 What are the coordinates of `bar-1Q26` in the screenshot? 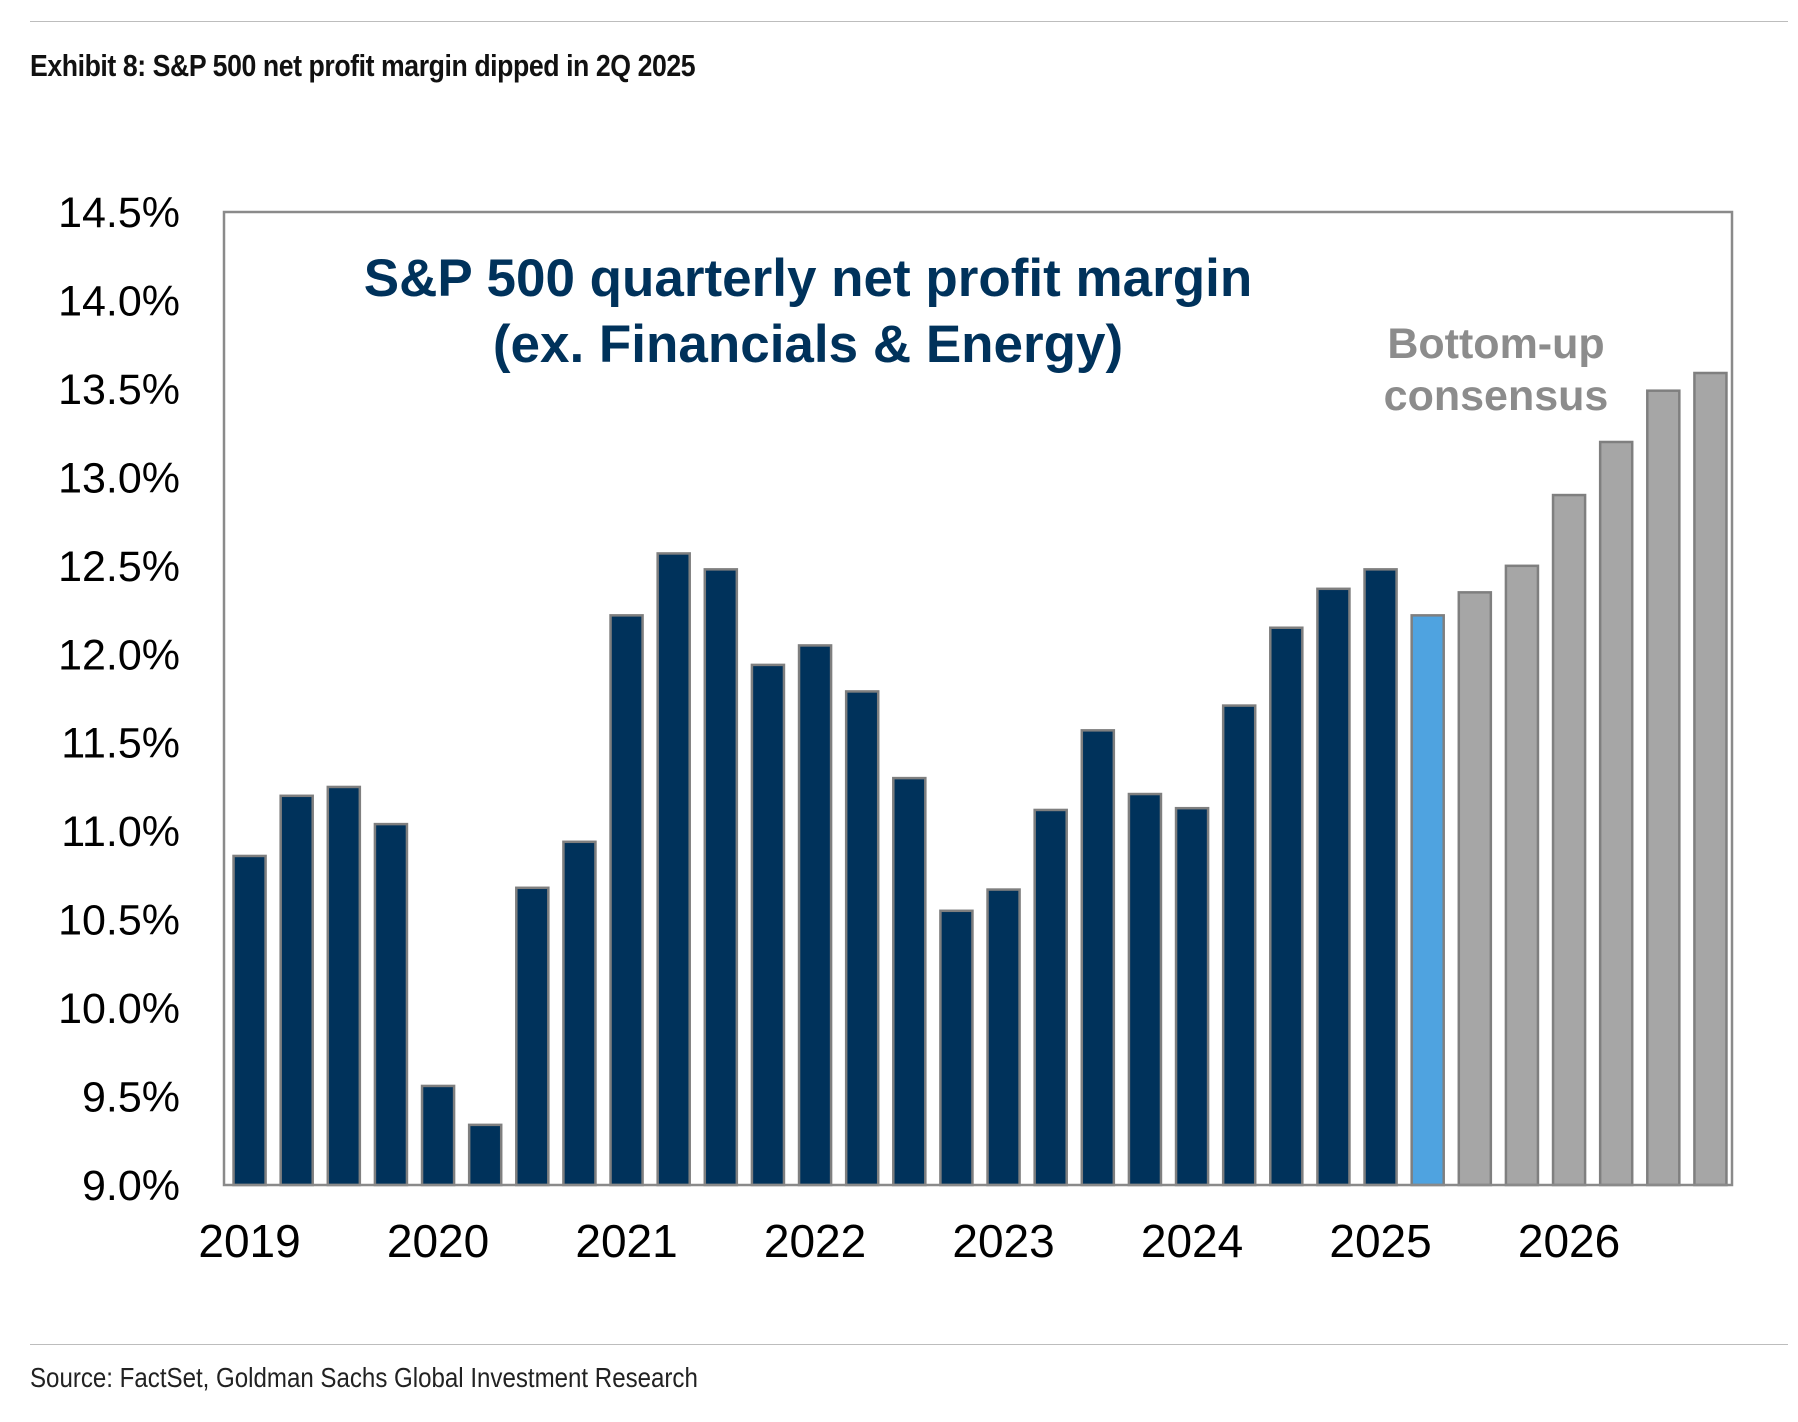 It's located at (1569, 840).